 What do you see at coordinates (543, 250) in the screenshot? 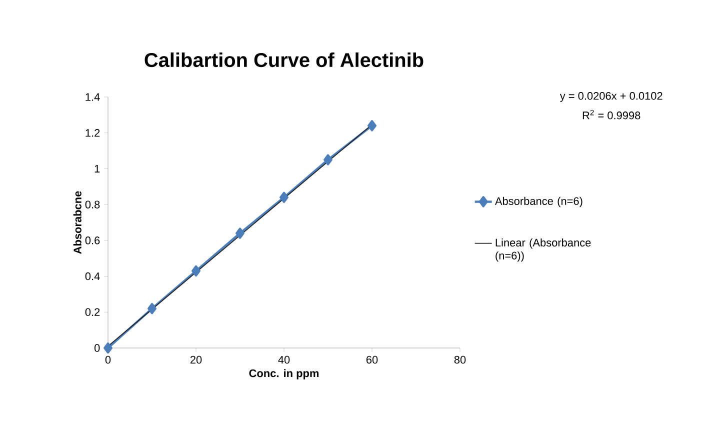
I see `legend-label: Linear (Absorbance (n=6))` at bounding box center [543, 250].